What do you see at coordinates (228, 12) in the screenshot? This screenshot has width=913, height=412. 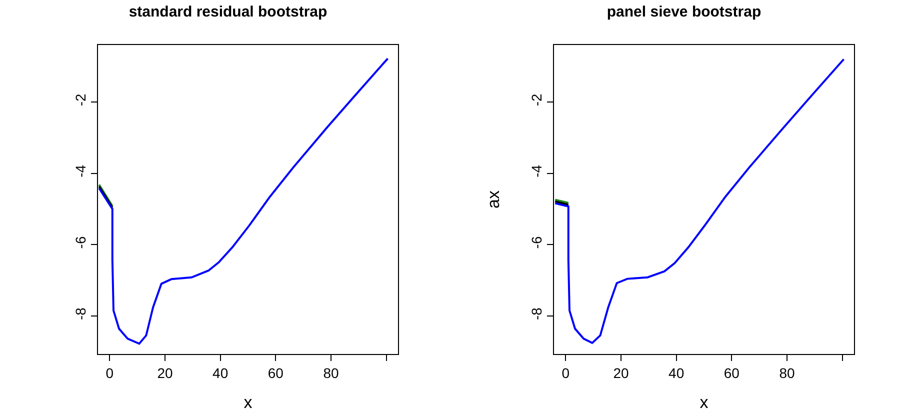 I see `chart-title: standard residual bootstrap` at bounding box center [228, 12].